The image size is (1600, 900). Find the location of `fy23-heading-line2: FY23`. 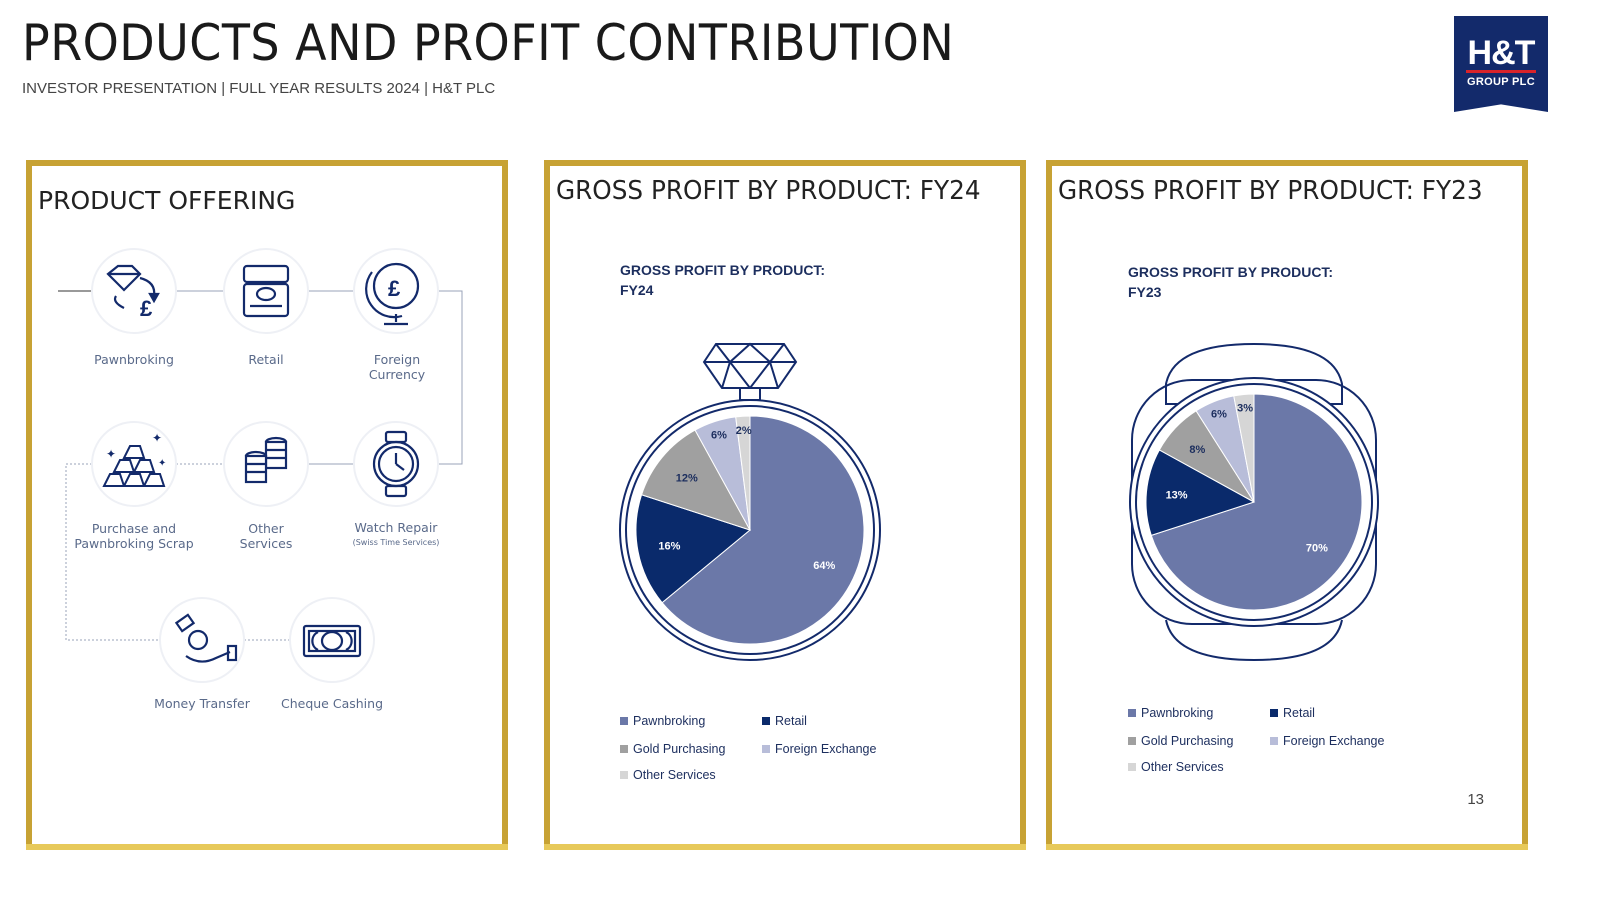

fy23-heading-line2: FY23 is located at coordinates (1145, 292).